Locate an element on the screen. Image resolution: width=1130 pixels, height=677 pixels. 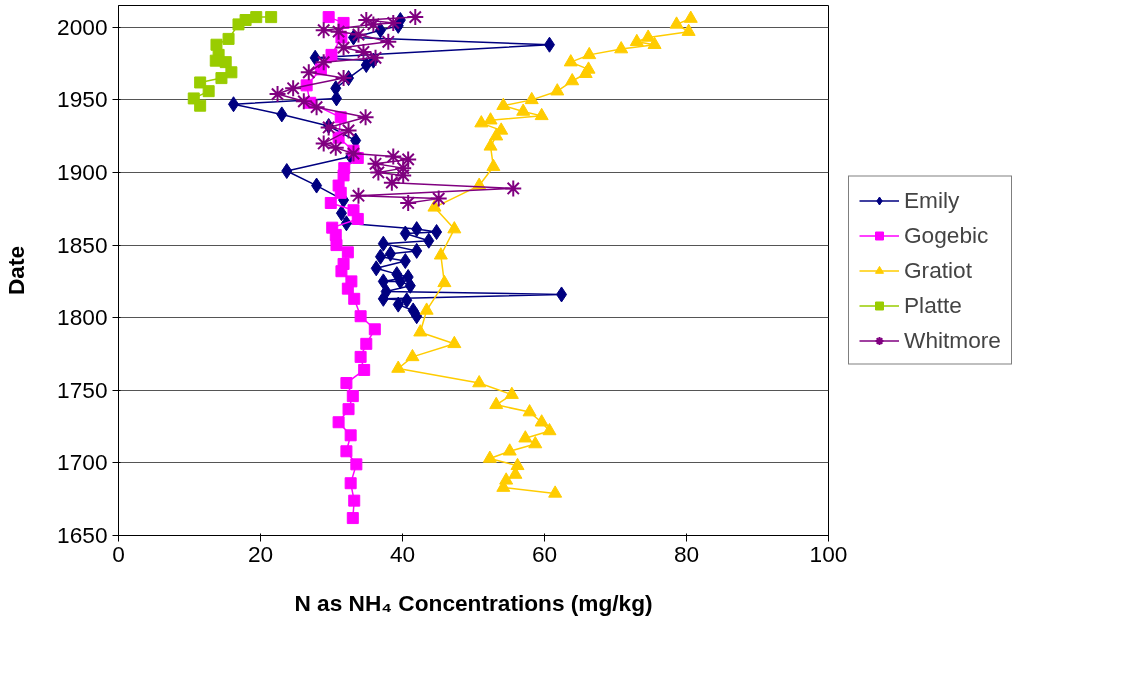
y-tick-label: 1950 is located at coordinates (82, 99).